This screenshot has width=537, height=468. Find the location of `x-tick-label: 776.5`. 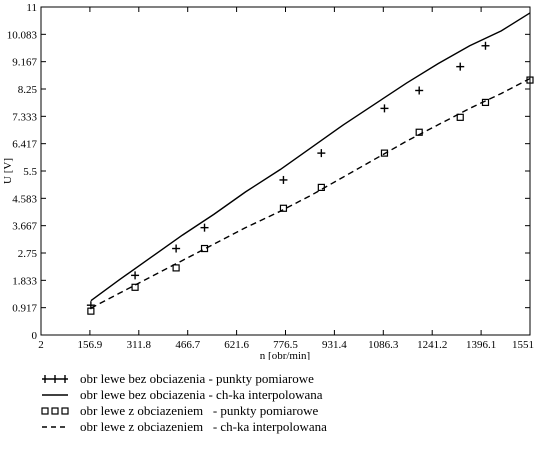

x-tick-label: 776.5 is located at coordinates (285, 345).